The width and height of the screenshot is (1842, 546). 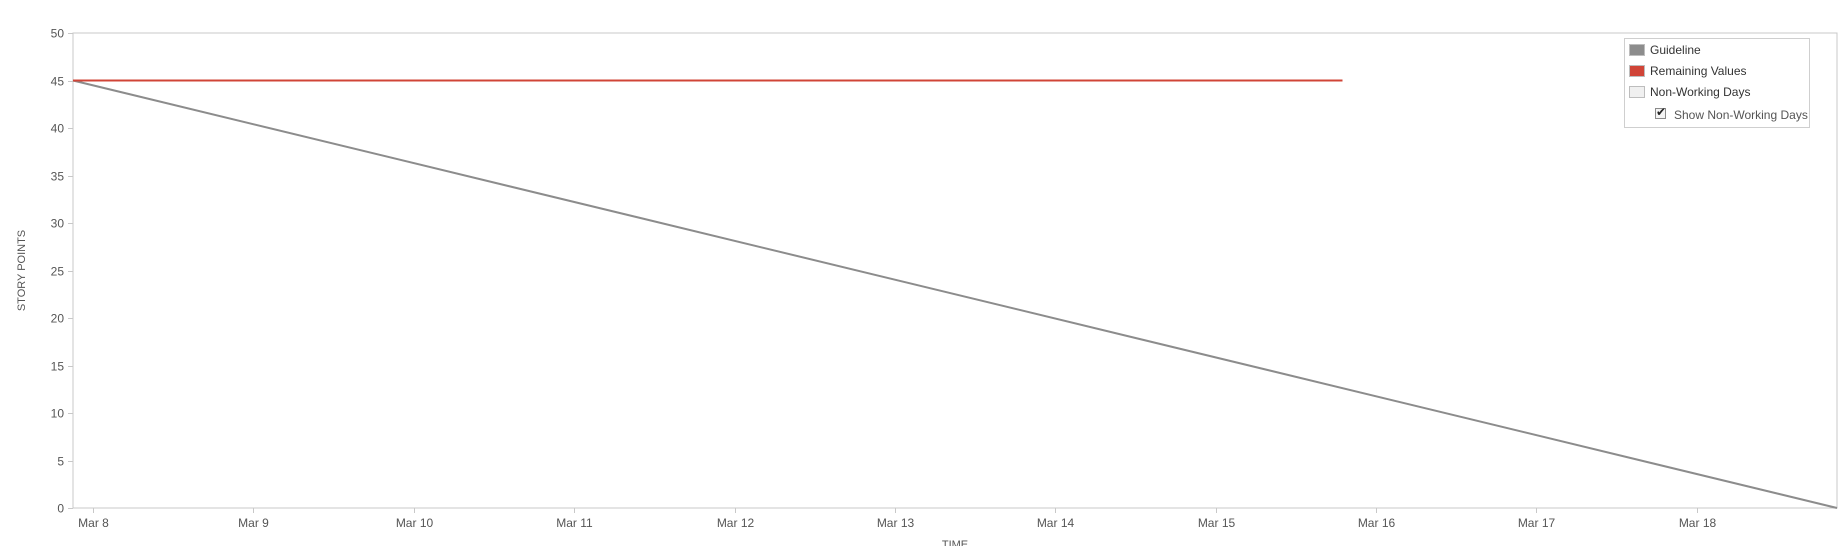 What do you see at coordinates (1741, 115) in the screenshot?
I see `show-non-working-days-label: Show Non-Working Days` at bounding box center [1741, 115].